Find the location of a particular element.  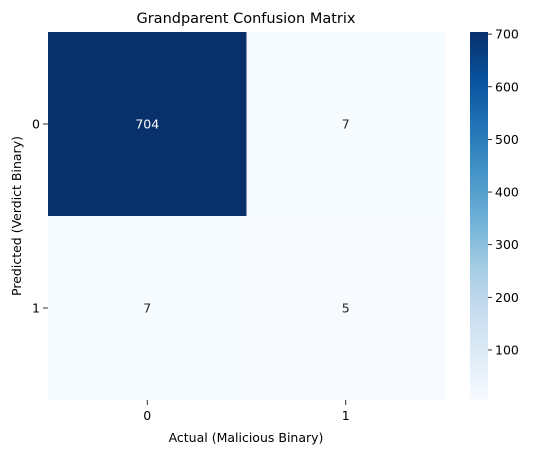

colorbar-tick-label-5: 600 is located at coordinates (507, 86).